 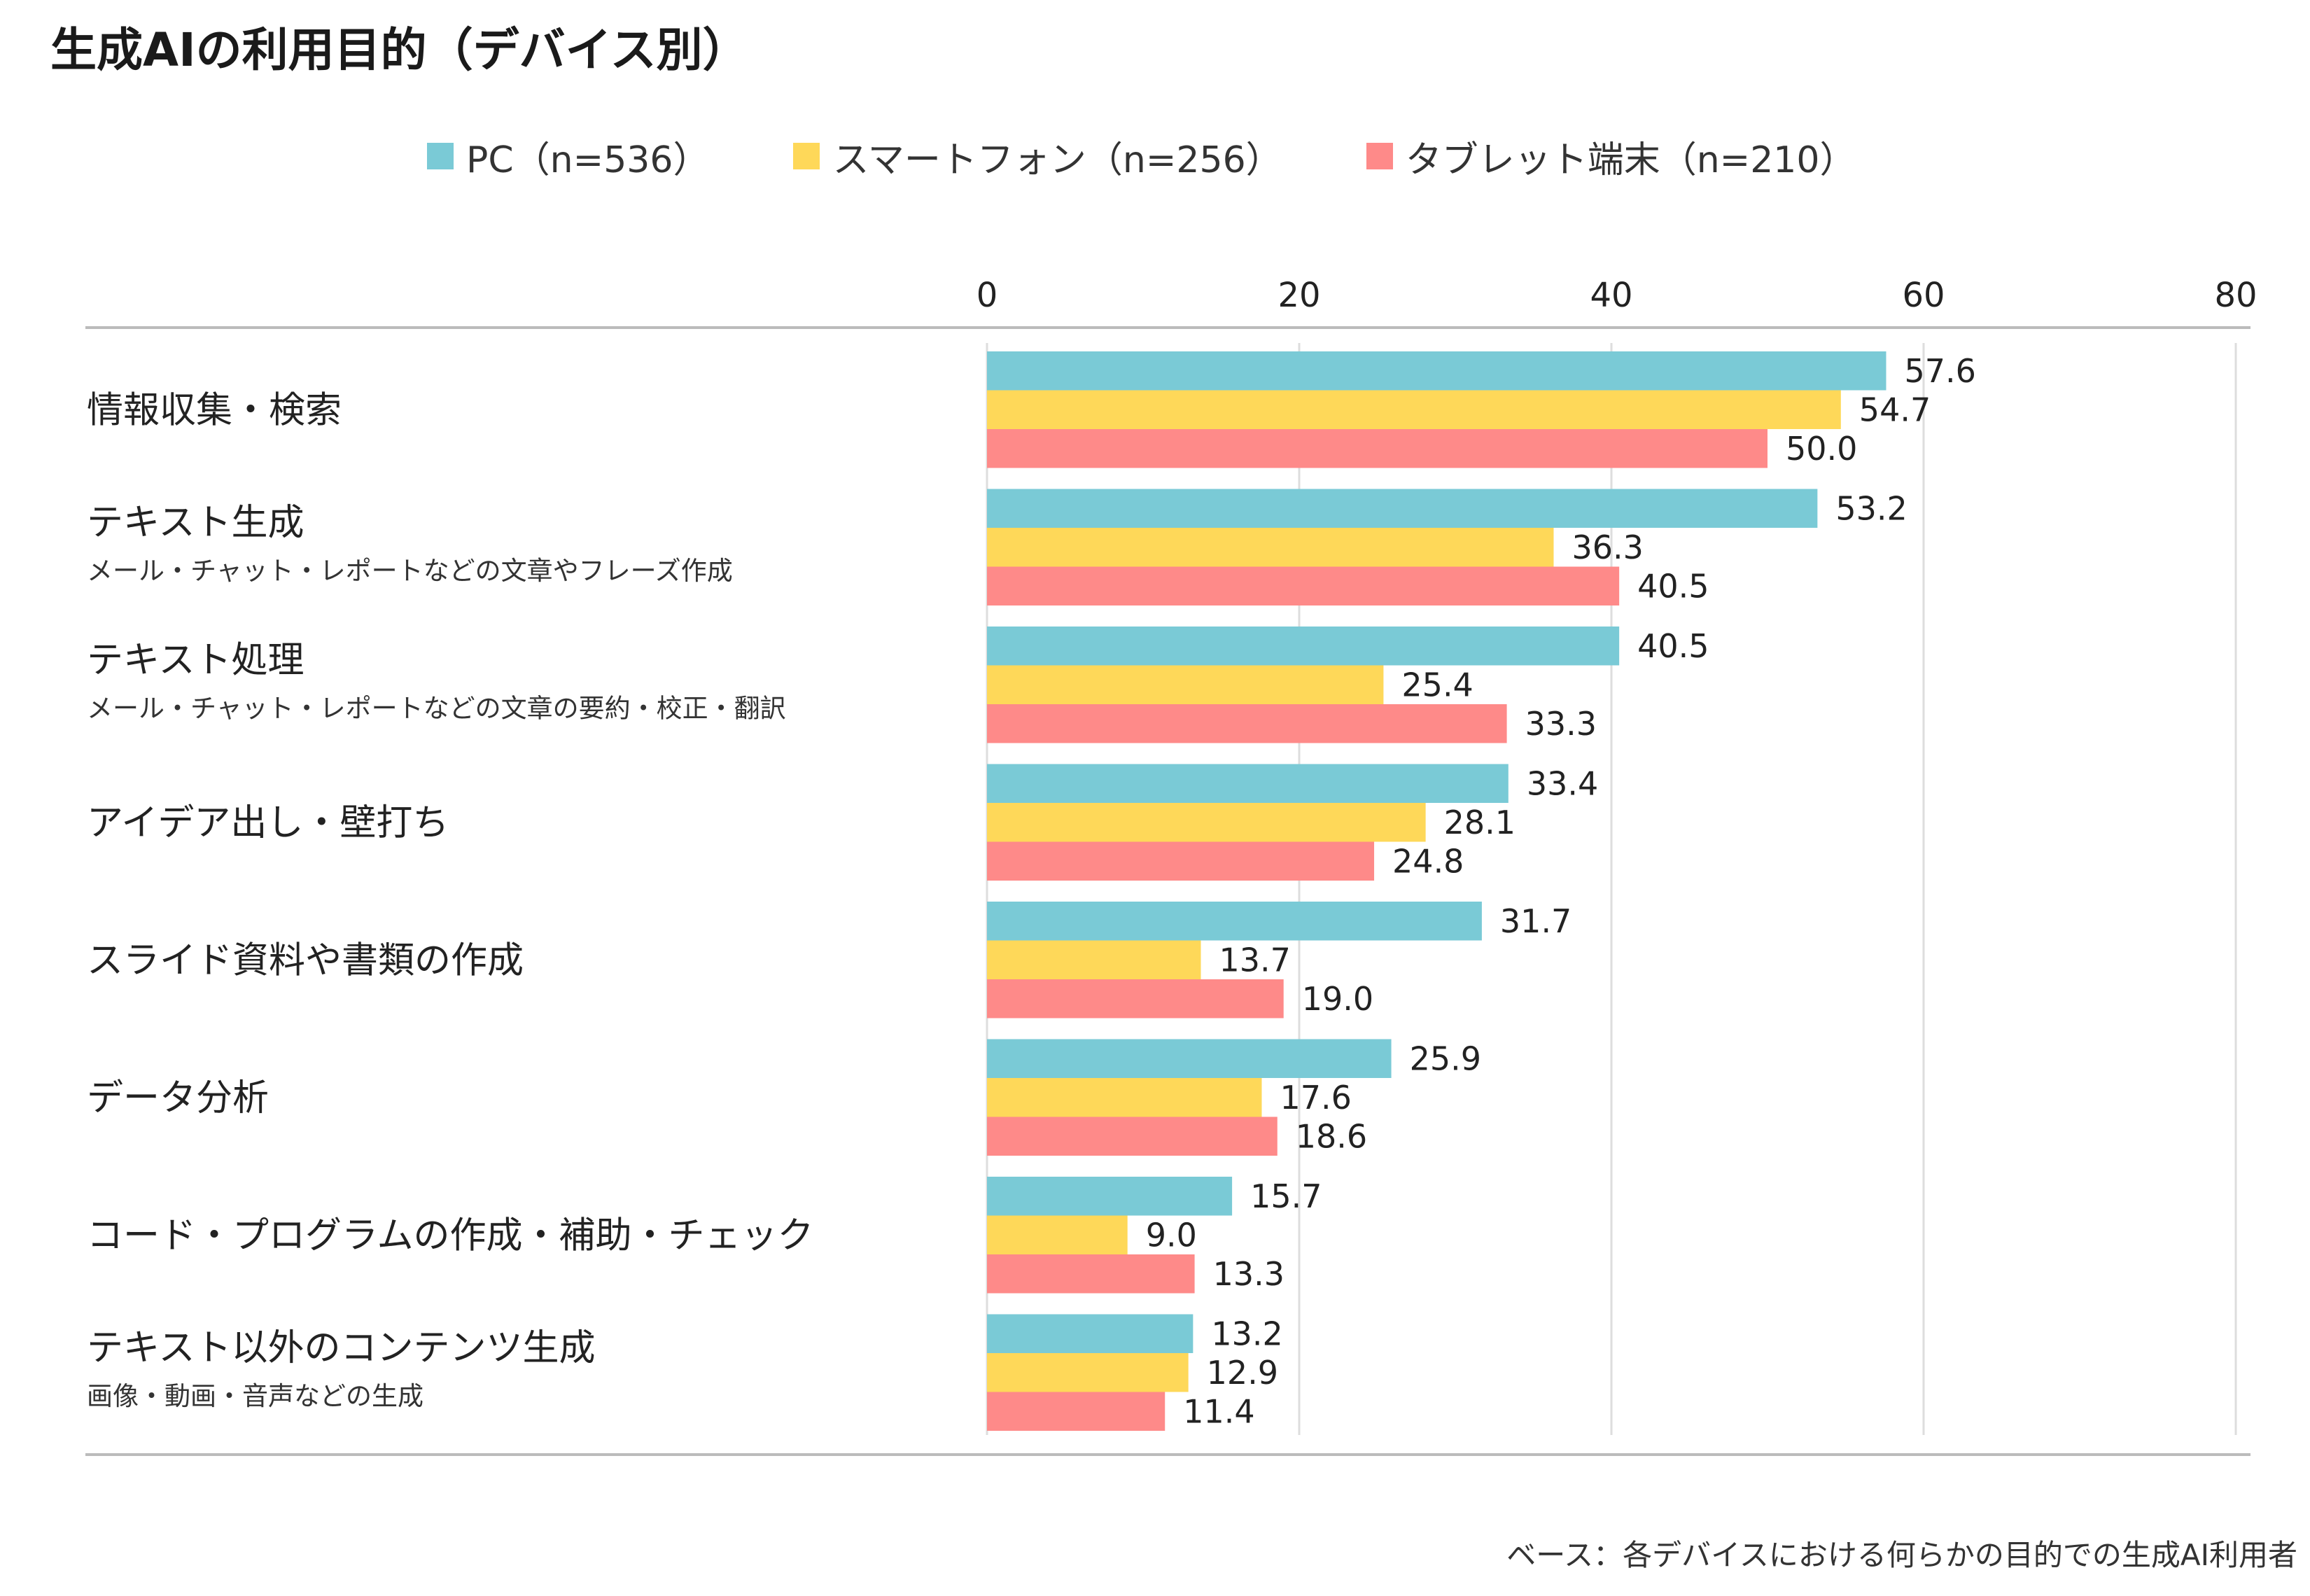 I want to click on data-label-1-0: 53.2, so click(x=1871, y=508).